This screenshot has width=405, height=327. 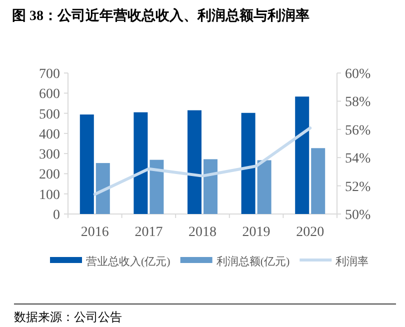 I want to click on y-tick-label: 200, so click(x=49, y=175).